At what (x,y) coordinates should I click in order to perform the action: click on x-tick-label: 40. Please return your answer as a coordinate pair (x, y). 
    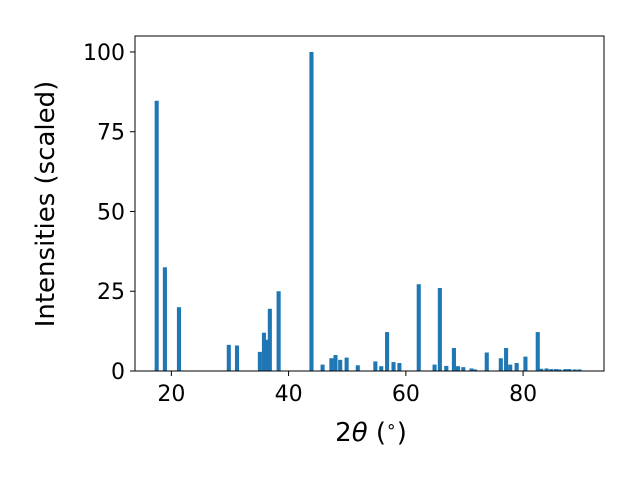
    Looking at the image, I should click on (289, 394).